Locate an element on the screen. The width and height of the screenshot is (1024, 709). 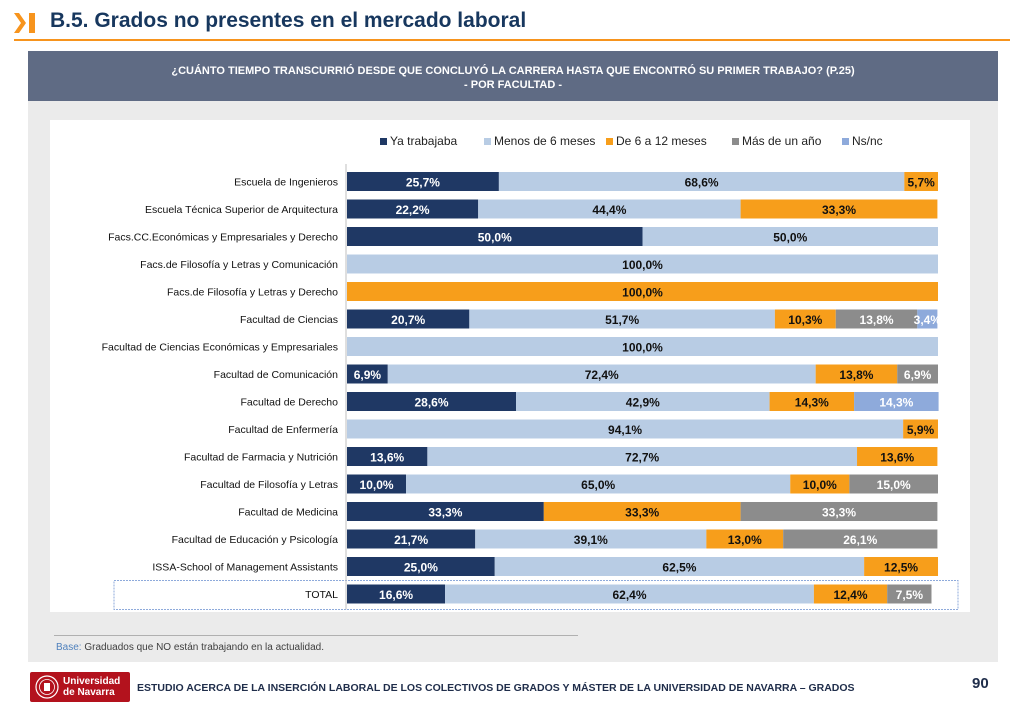
category-label: Facultad de Derecho is located at coordinates (290, 403).